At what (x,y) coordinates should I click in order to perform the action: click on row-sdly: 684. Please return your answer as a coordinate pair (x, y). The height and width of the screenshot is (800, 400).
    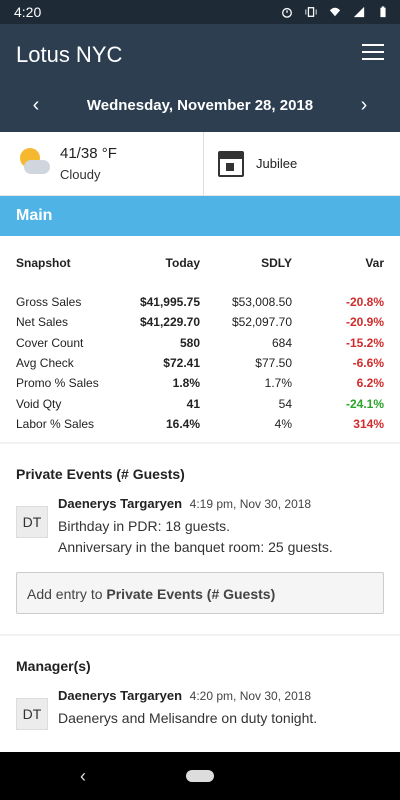
    Looking at the image, I should click on (281, 342).